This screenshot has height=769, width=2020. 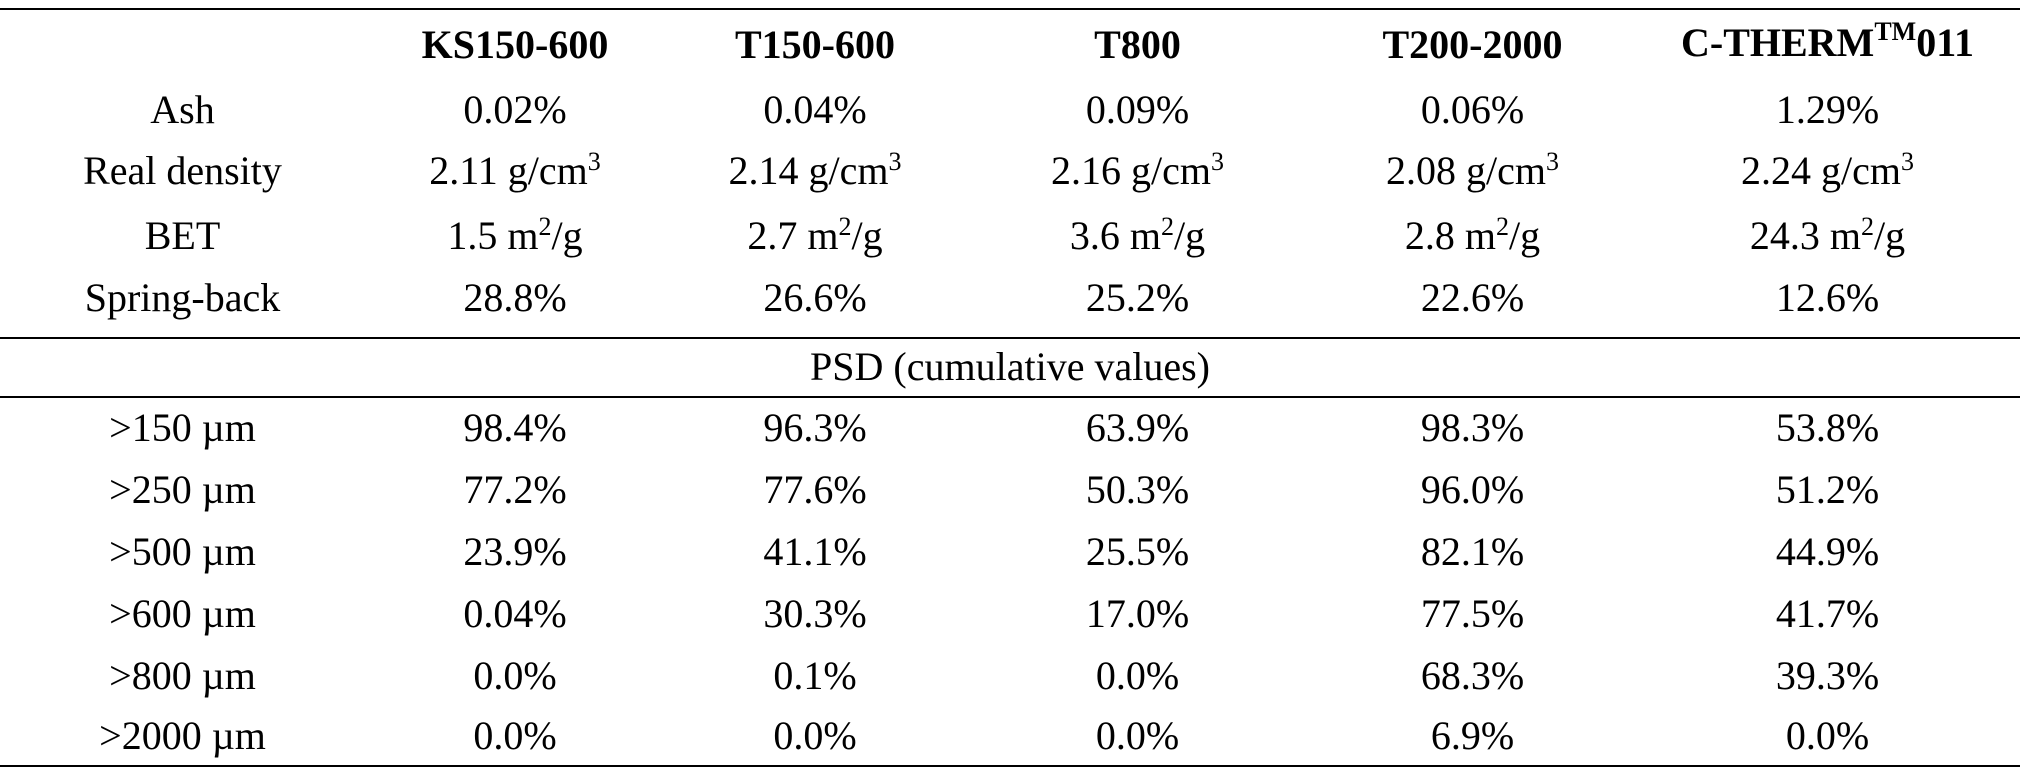 I want to click on table-row-psd-150: >150 µm 98.4% 96.3% 63.9% 98.3% 53.8%, so click(x=1010, y=428).